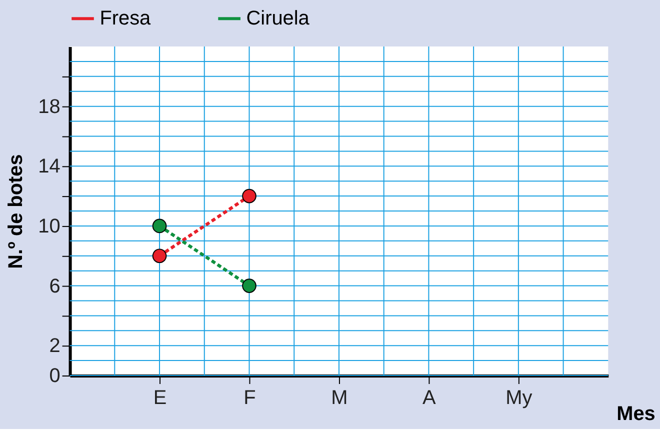 The height and width of the screenshot is (434, 660). What do you see at coordinates (126, 19) in the screenshot?
I see `legend-label: Fresa` at bounding box center [126, 19].